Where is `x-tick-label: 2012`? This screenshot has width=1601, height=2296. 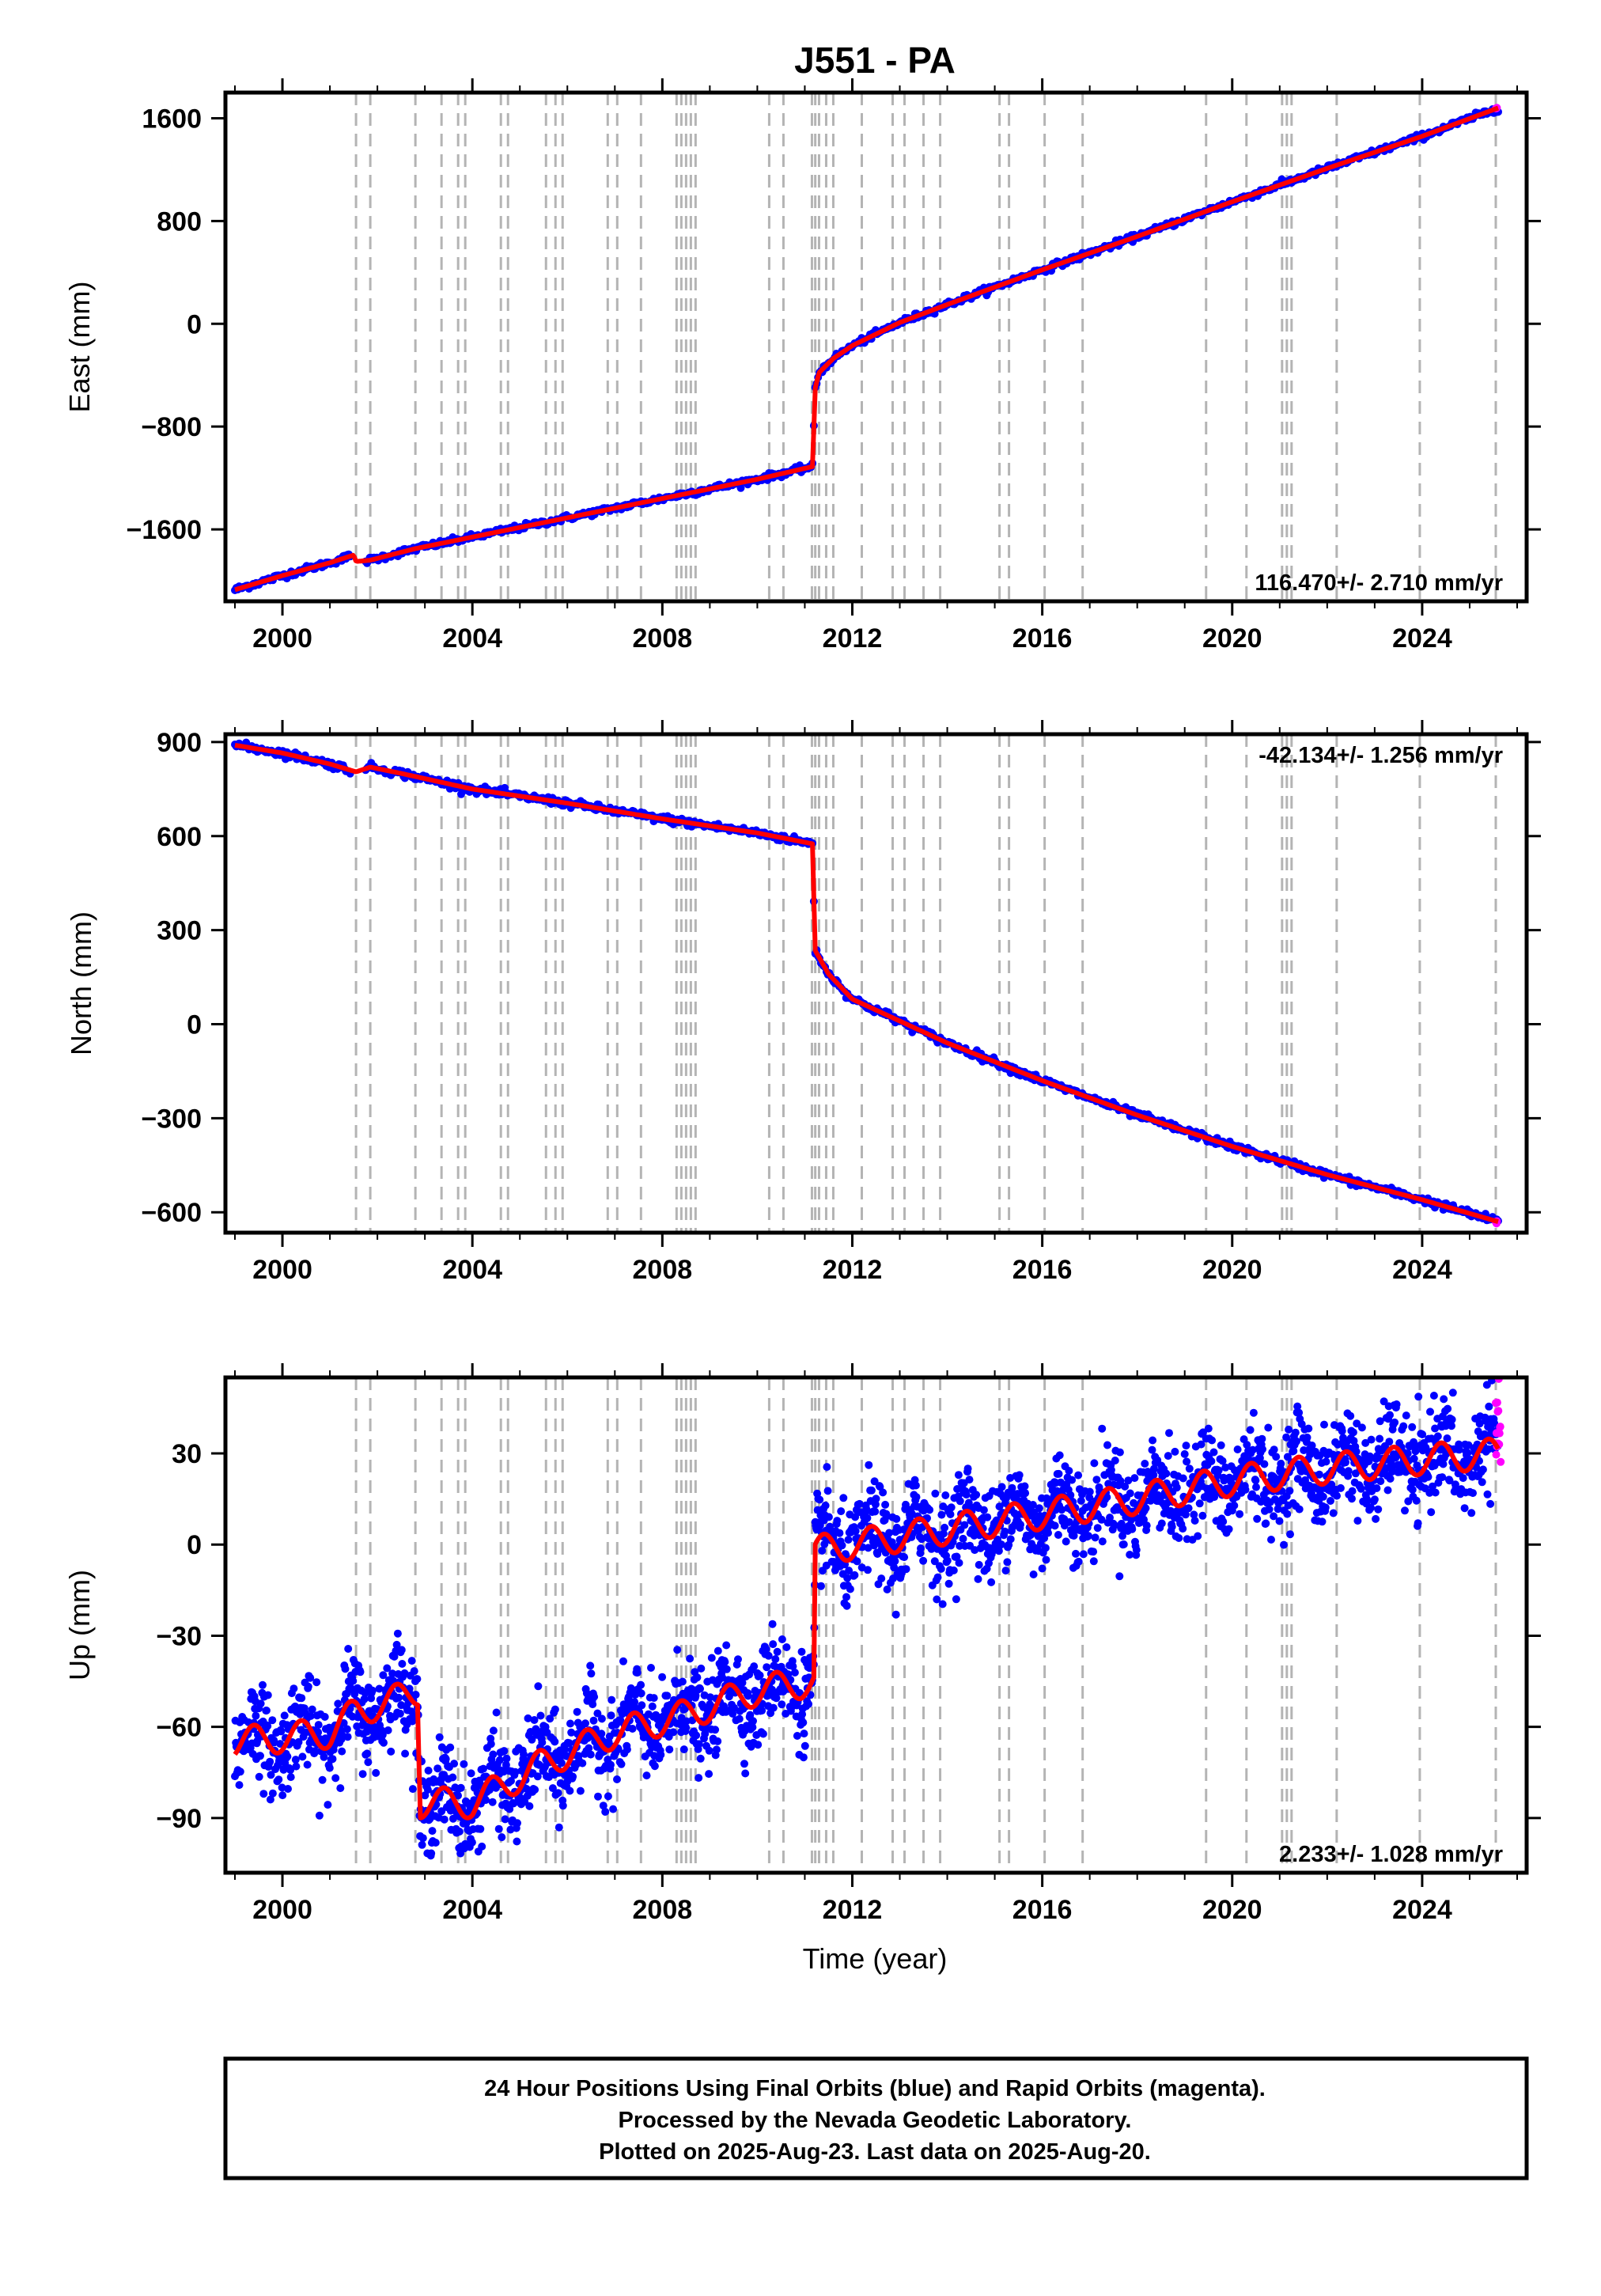 x-tick-label: 2012 is located at coordinates (853, 1910).